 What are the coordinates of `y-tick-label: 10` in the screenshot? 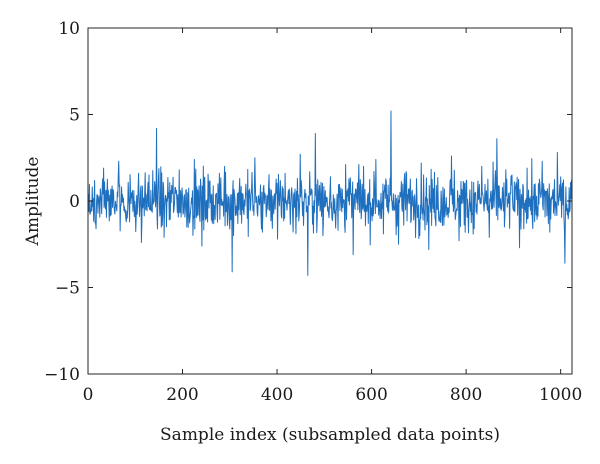 It's located at (69, 29).